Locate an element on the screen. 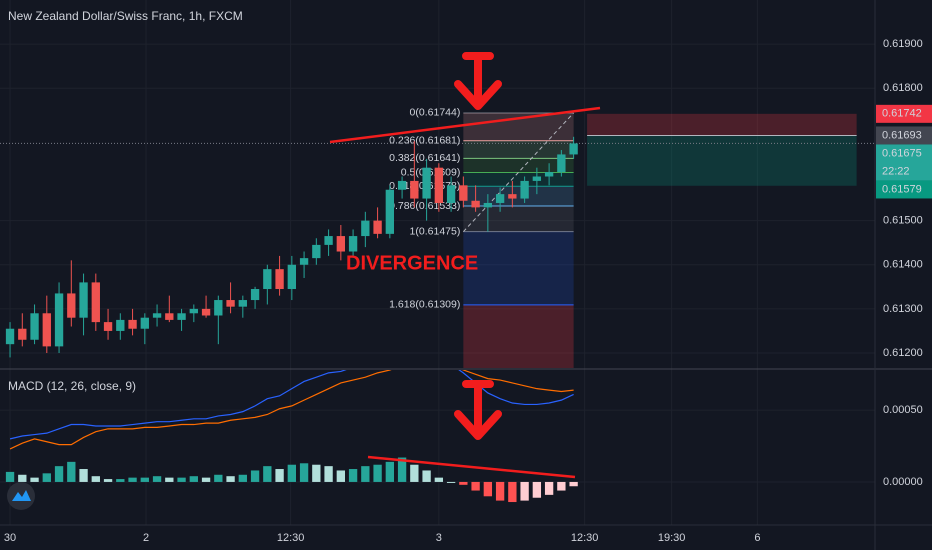 This screenshot has width=932, height=550. y-tick-label: 0.61500 is located at coordinates (903, 221).